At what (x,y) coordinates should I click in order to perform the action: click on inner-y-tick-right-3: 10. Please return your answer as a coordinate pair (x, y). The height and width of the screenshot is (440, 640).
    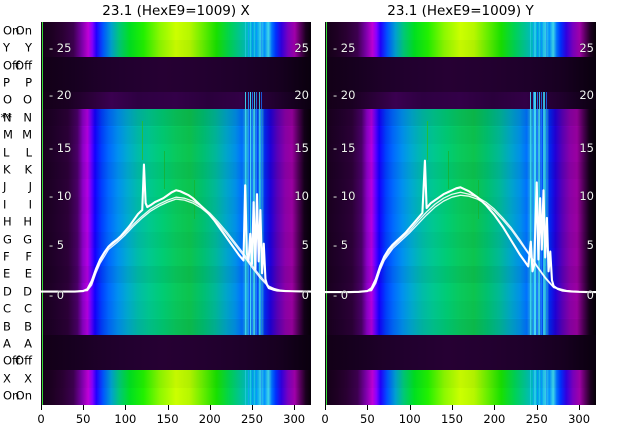
    Looking at the image, I should click on (301, 196).